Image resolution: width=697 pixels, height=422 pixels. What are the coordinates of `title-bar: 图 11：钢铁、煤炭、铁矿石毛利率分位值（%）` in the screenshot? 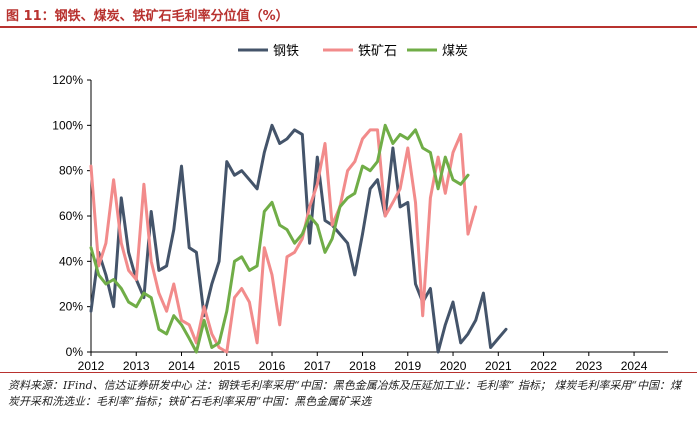 It's located at (348, 14).